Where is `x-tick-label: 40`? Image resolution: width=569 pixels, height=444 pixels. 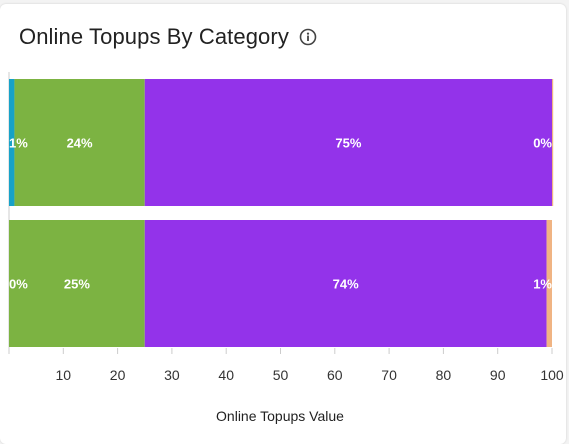
x-tick-label: 40 is located at coordinates (226, 375).